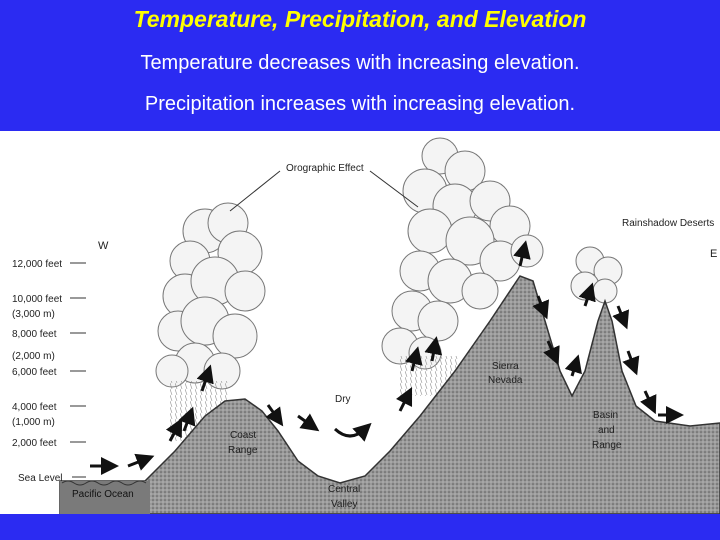  What do you see at coordinates (103, 494) in the screenshot?
I see `pacific-ocean-label: Pacific Ocean` at bounding box center [103, 494].